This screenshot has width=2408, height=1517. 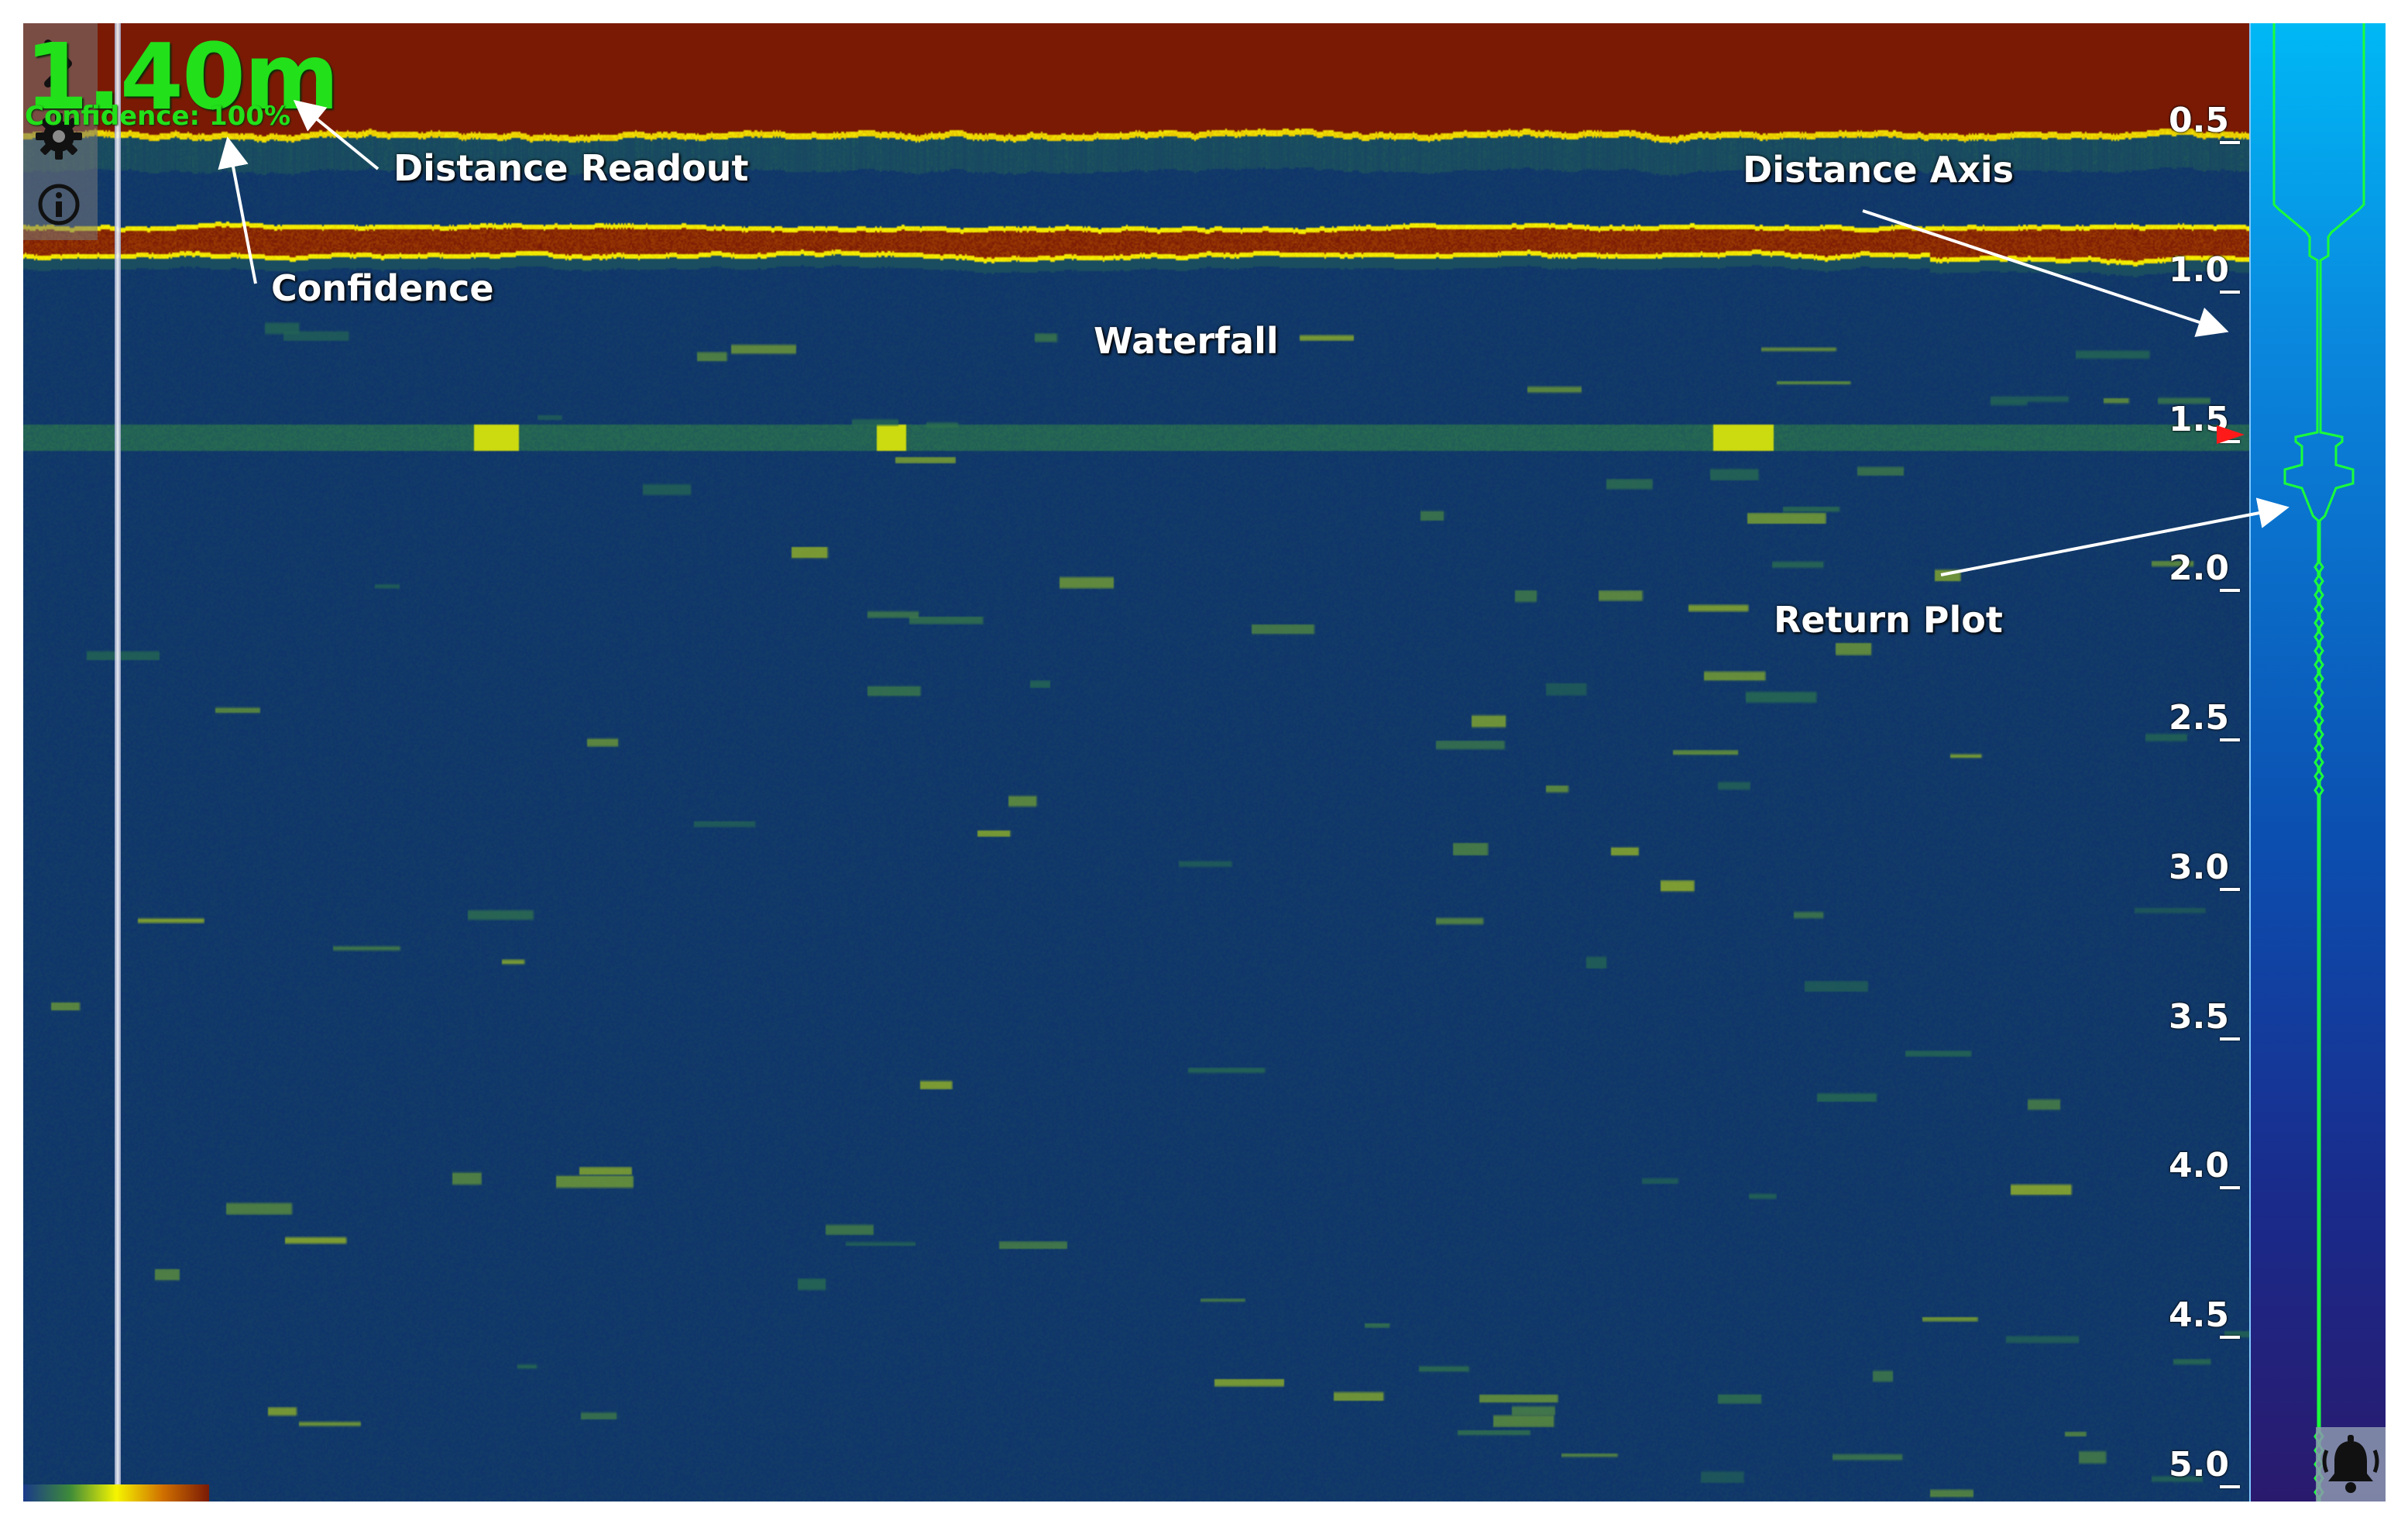 I want to click on gear-icon, so click(x=59, y=136).